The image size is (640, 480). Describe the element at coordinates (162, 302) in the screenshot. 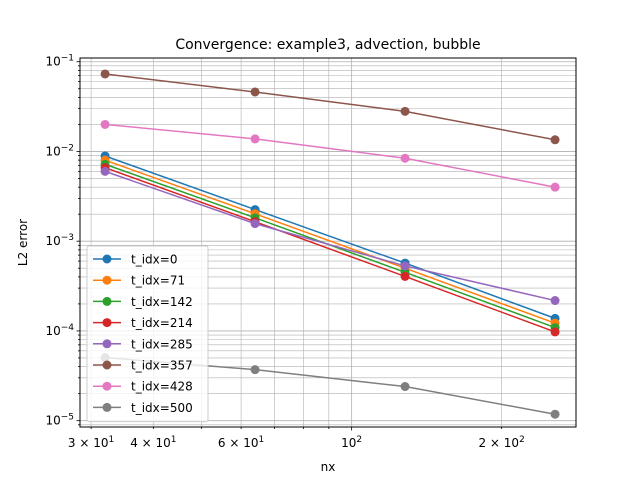

I see `legend-label: t_idx=142` at that location.